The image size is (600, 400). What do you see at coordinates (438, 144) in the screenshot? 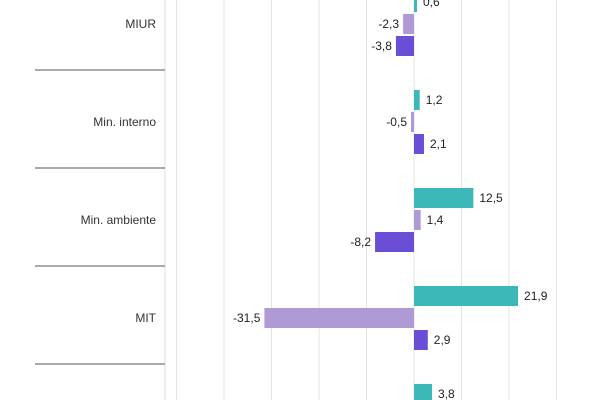
I see `data-label: 2,1` at bounding box center [438, 144].